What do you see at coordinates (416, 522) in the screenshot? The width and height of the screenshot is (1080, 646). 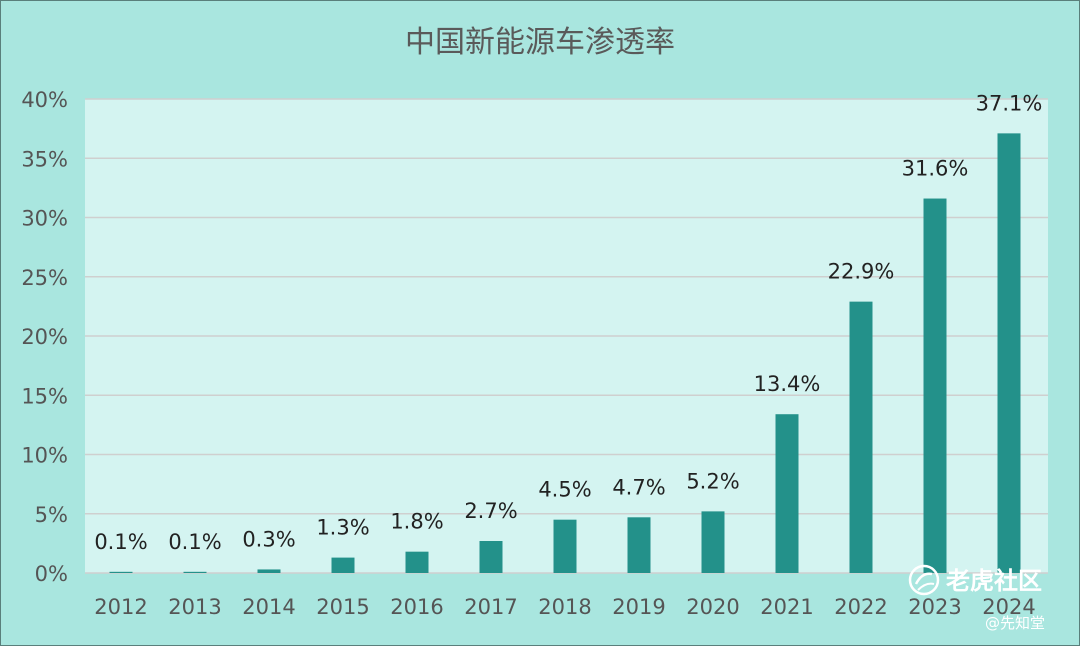 I see `data-label: 1.8%` at bounding box center [416, 522].